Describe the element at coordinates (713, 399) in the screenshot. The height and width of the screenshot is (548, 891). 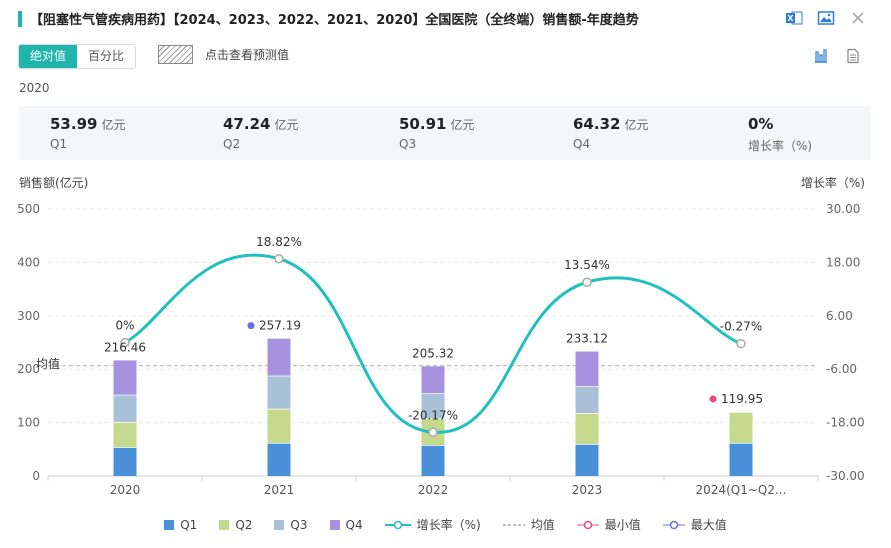
I see `min-marker` at that location.